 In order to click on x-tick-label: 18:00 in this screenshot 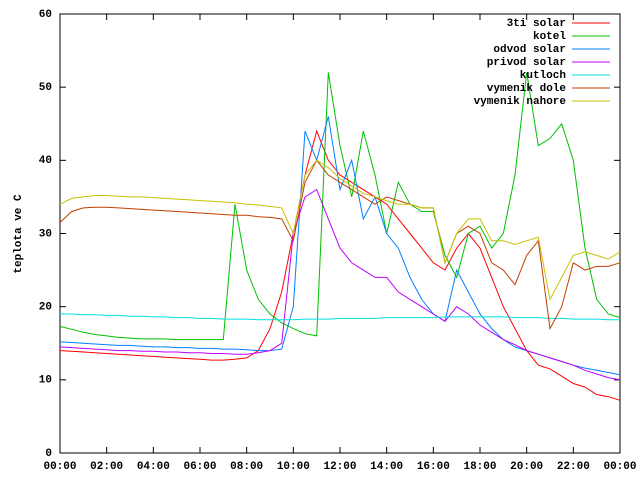, I will do `click(479, 467)`.